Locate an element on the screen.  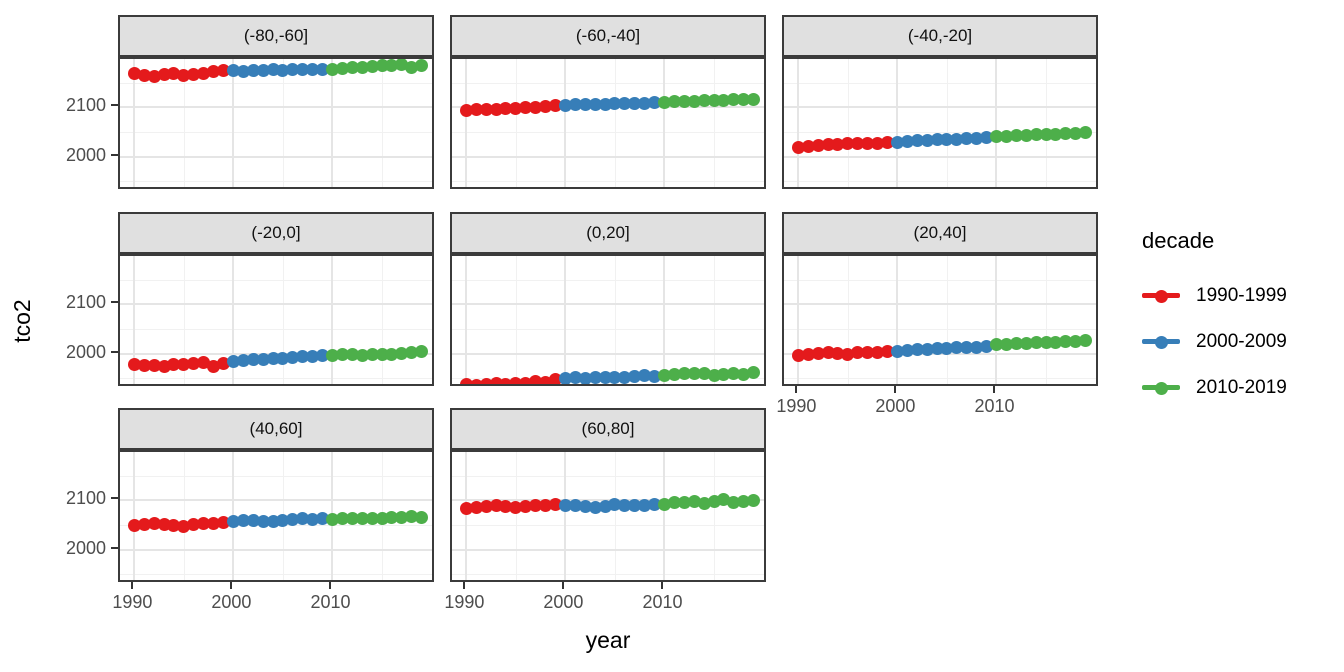
x-axis-tick-label: 2010 is located at coordinates (330, 602).